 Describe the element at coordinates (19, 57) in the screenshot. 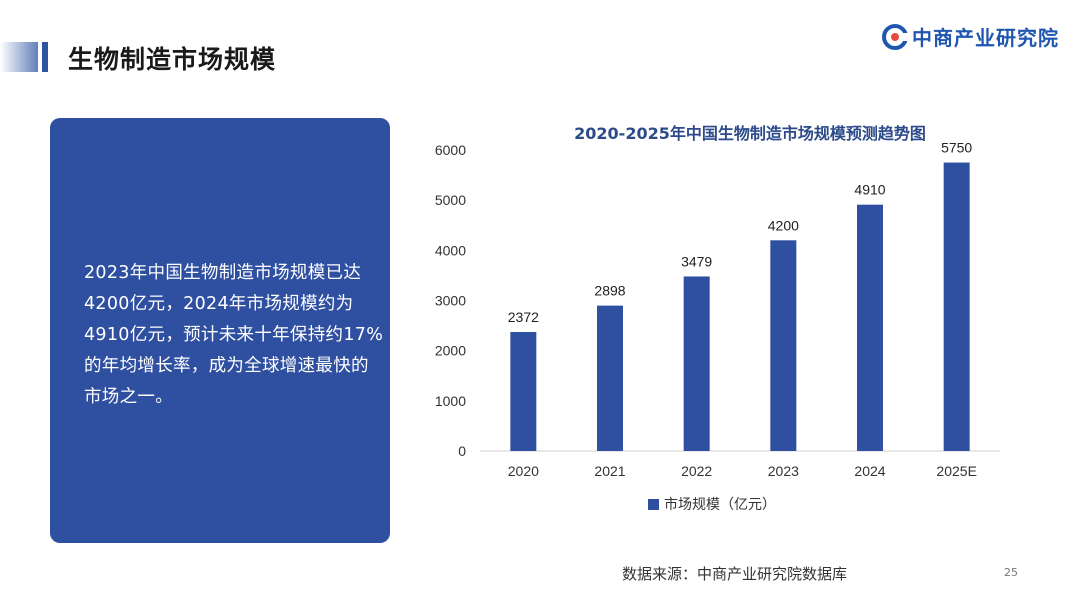

I see `title-accent-bar` at that location.